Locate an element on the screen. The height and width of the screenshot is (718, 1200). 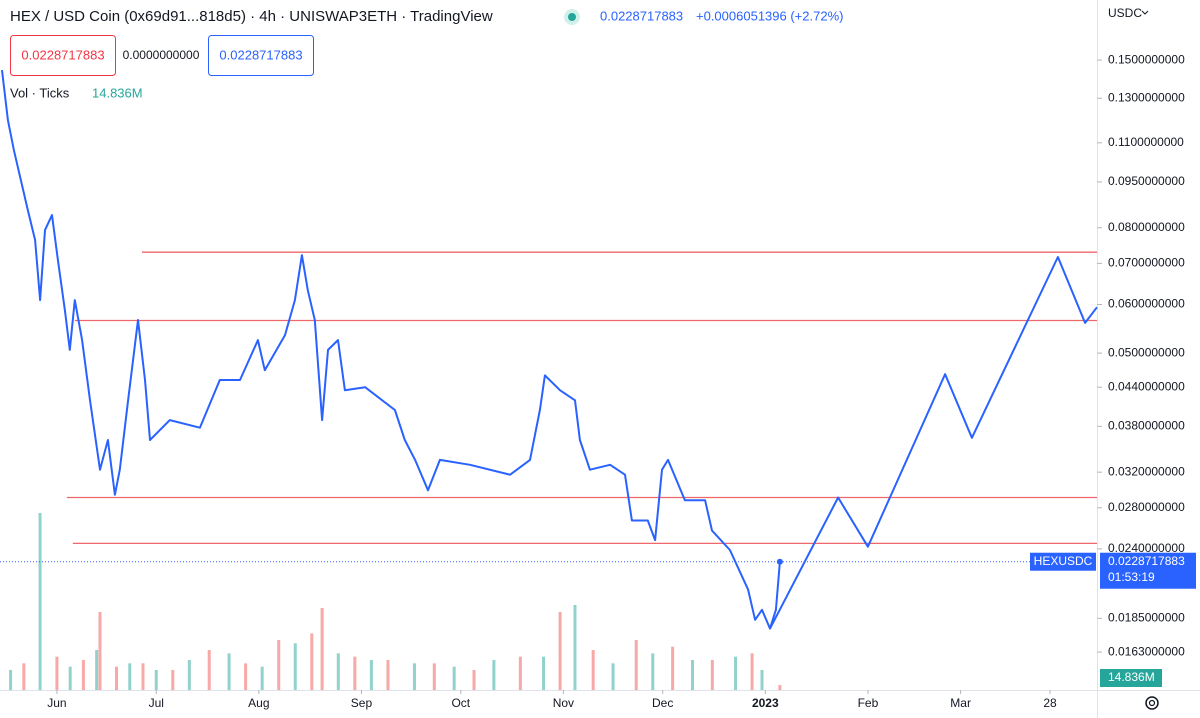
gear-hub is located at coordinates (1152, 703).